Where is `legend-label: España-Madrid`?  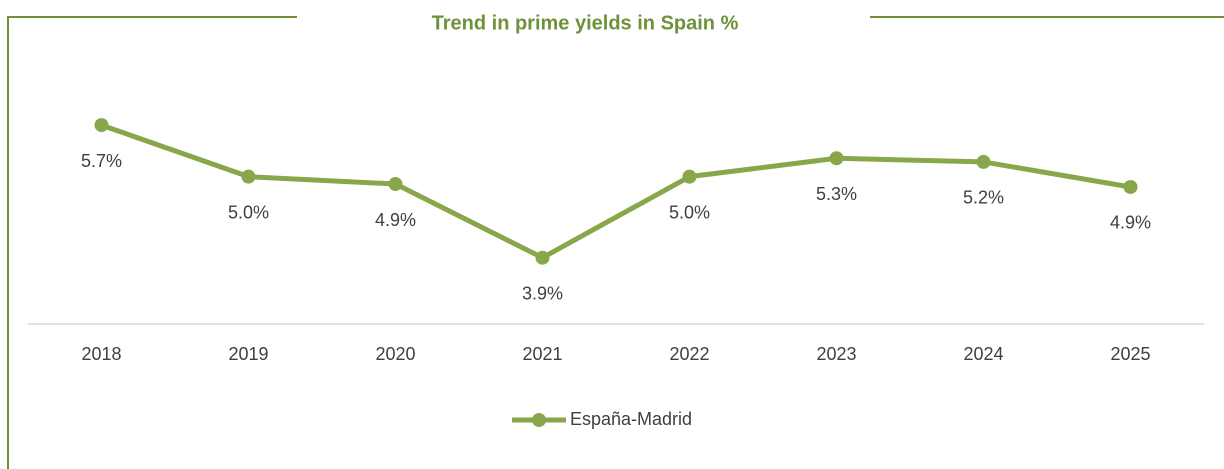 legend-label: España-Madrid is located at coordinates (631, 419).